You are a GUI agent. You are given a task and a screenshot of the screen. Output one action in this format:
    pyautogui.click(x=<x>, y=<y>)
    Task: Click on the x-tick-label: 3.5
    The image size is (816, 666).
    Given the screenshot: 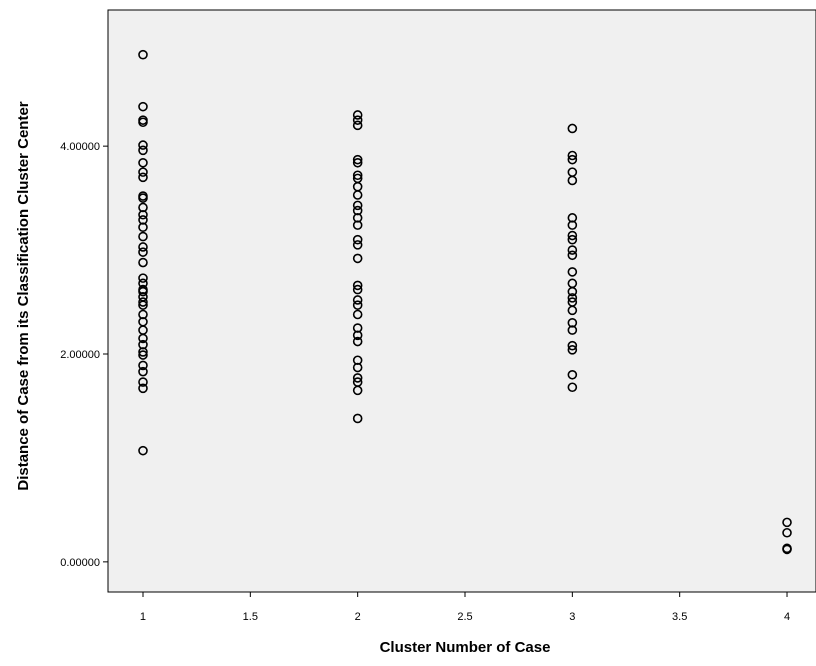 What is the action you would take?
    pyautogui.click(x=679, y=617)
    